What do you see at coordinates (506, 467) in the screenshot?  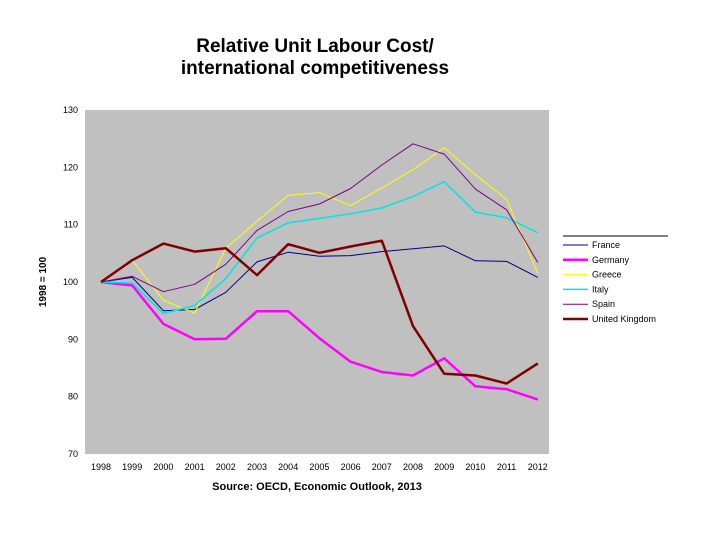 I see `x-tick-label: 2011` at bounding box center [506, 467].